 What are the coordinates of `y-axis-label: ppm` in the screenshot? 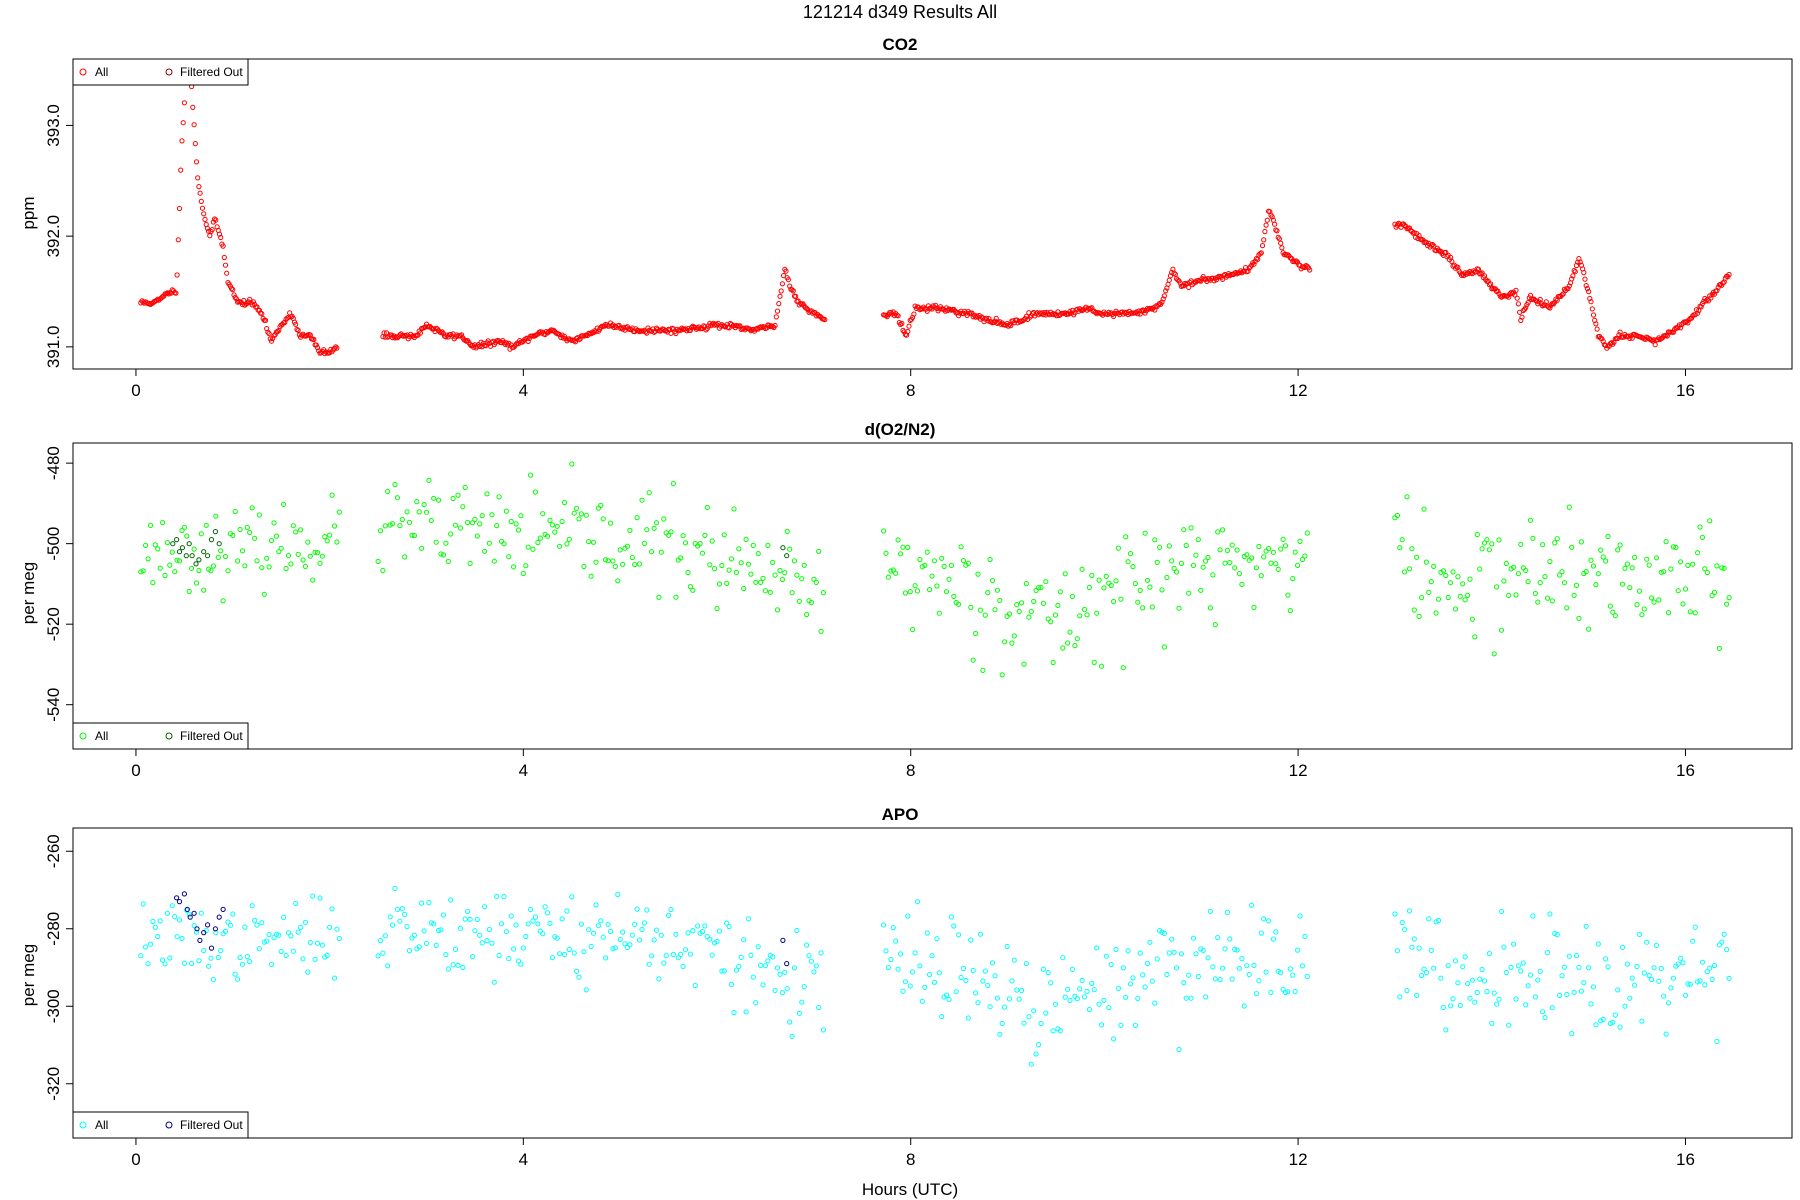 It's located at (28, 212).